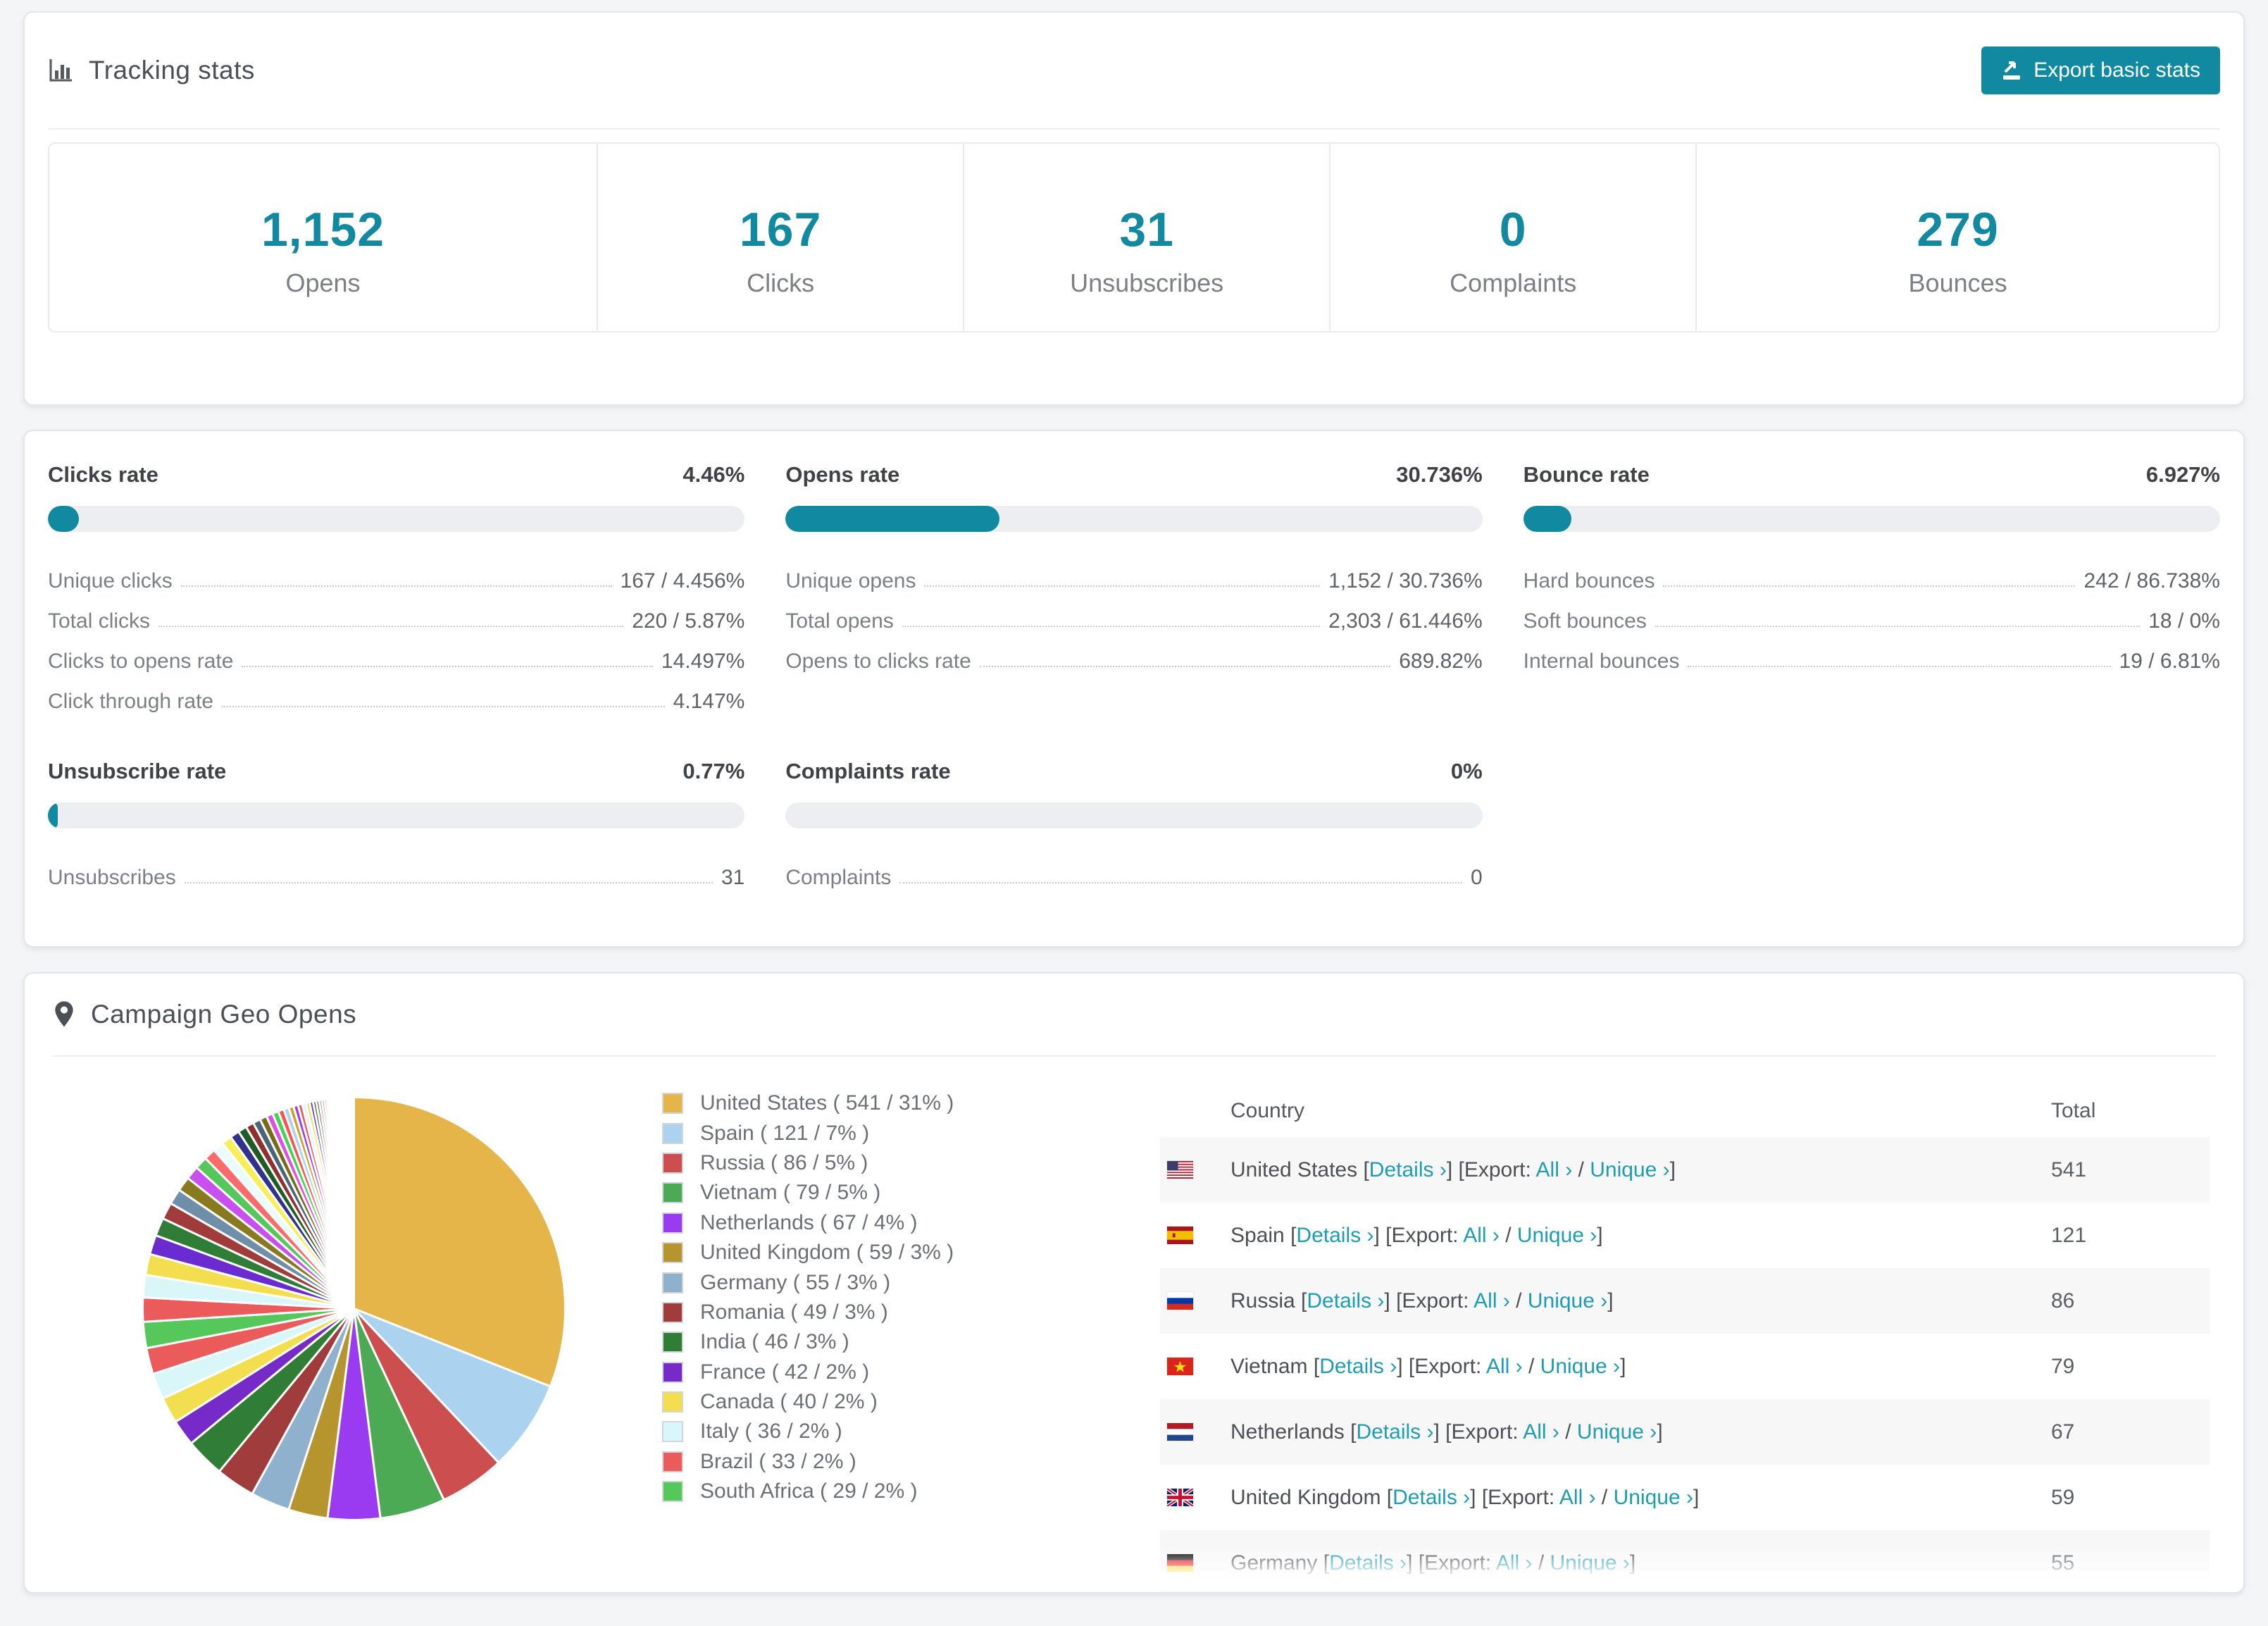  I want to click on legend-label: France ( 42 / 2% ), so click(784, 1372).